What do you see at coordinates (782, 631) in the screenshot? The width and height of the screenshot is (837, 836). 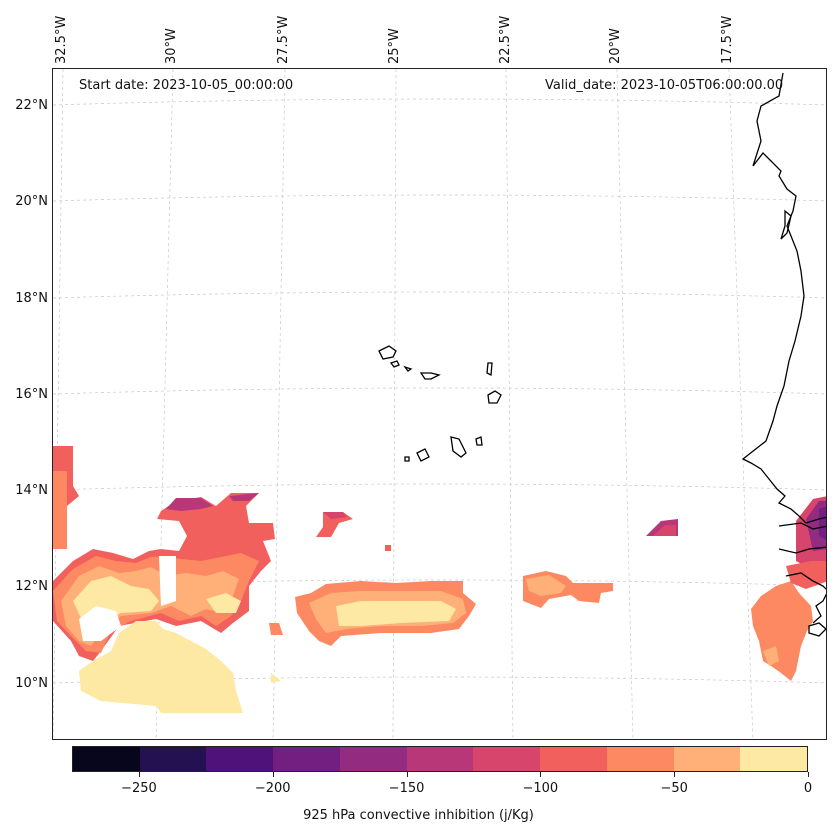 I see `contour-coast-blob` at bounding box center [782, 631].